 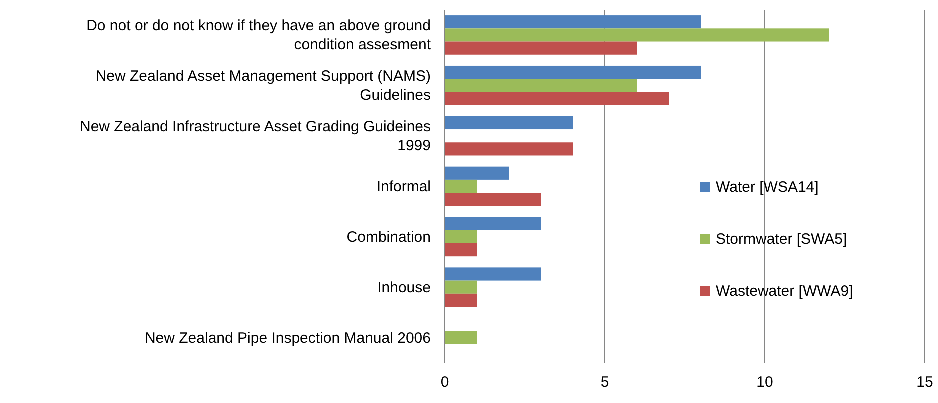 I want to click on x-tick-label: 10, so click(x=765, y=382).